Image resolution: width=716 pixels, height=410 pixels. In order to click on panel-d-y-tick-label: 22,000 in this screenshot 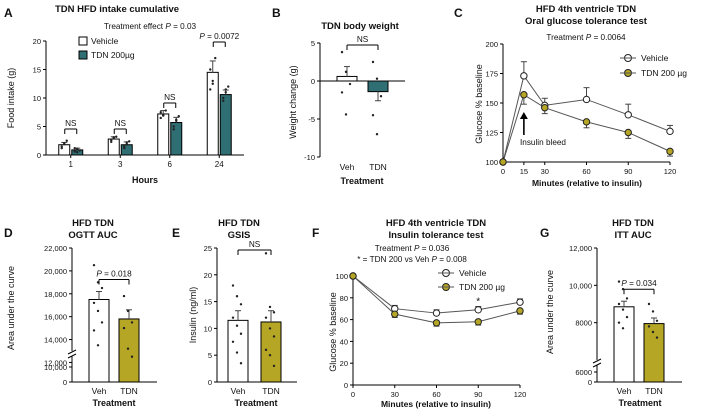, I will do `click(55, 248)`.